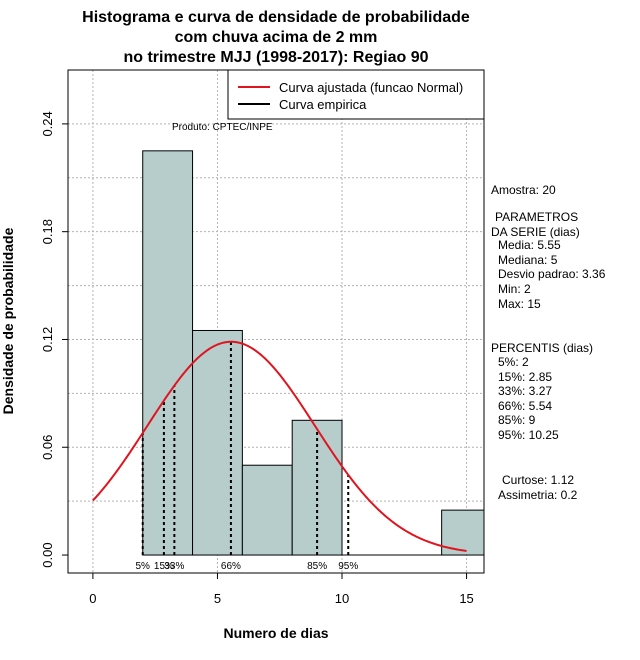  Describe the element at coordinates (466, 598) in the screenshot. I see `x-tick-label: 15` at that location.